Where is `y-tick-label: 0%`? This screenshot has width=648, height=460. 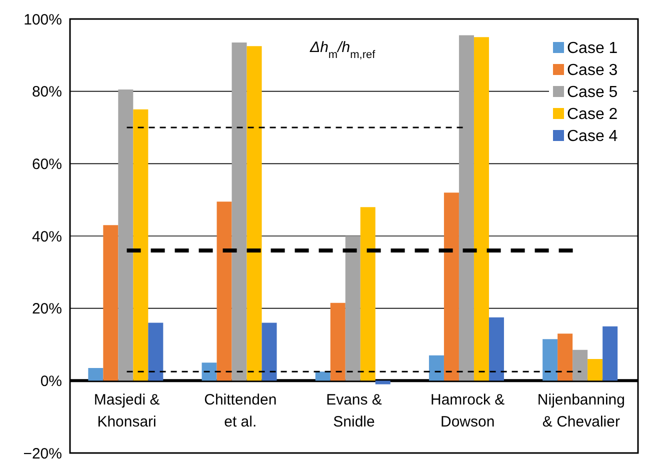 y-tick-label: 0% is located at coordinates (51, 381).